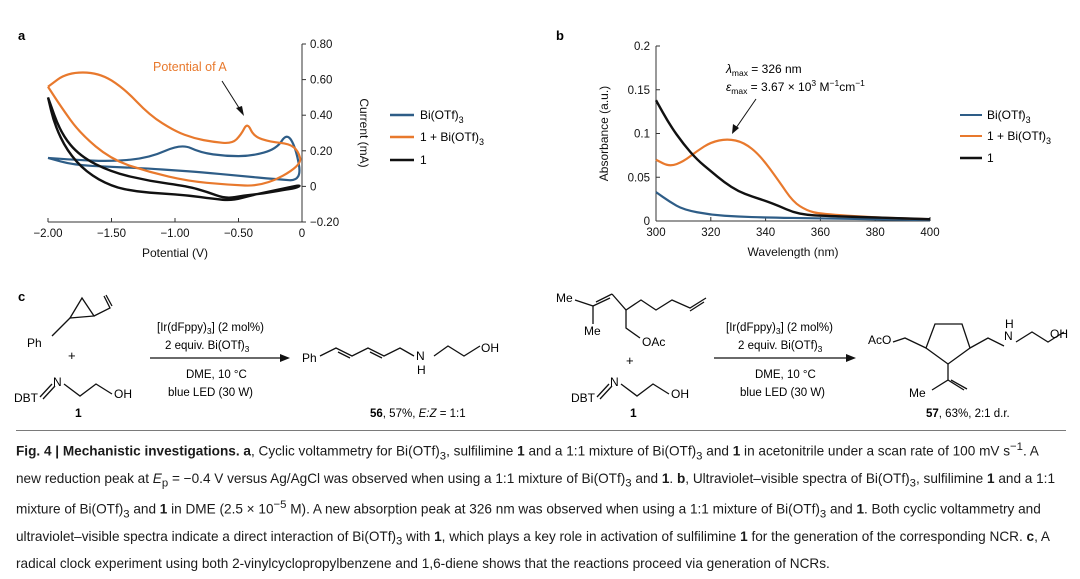 The height and width of the screenshot is (579, 1080). I want to click on x-tick-label: −2.00, so click(47, 234).